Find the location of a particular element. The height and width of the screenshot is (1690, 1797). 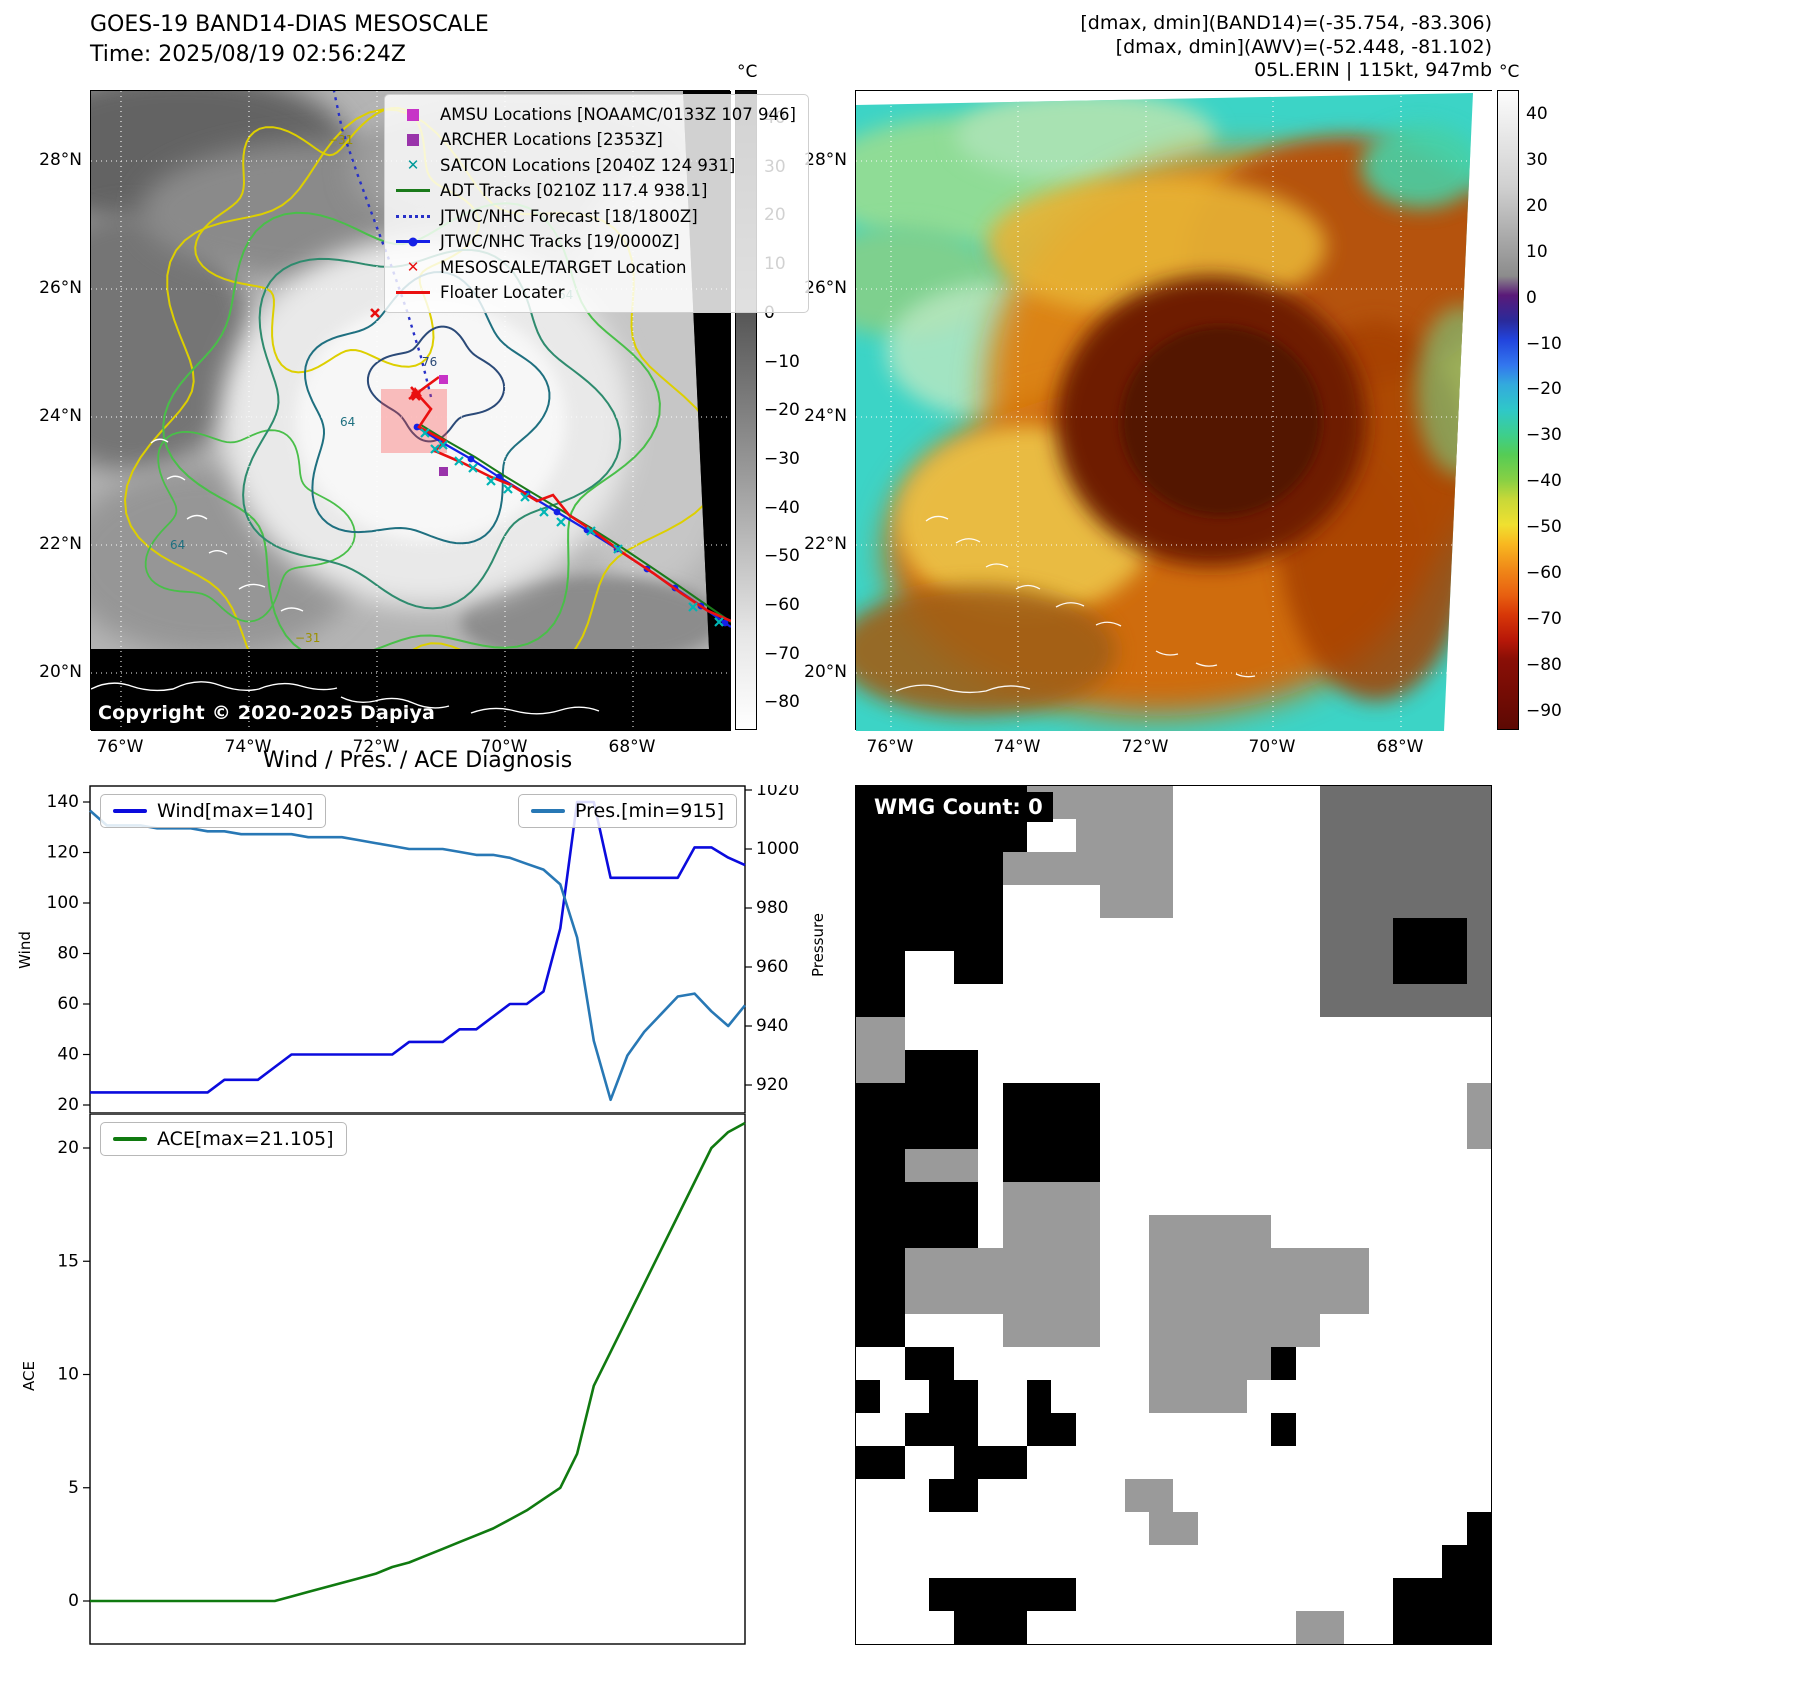

x-marker-icon: ✕ is located at coordinates (413, 165).